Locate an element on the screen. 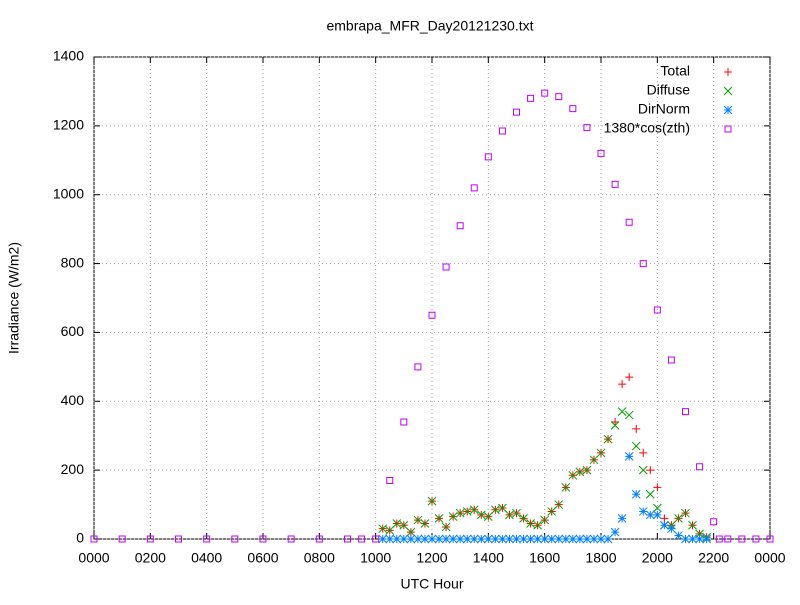 This screenshot has height=605, width=800. x-tick-label: 2200 is located at coordinates (713, 558).